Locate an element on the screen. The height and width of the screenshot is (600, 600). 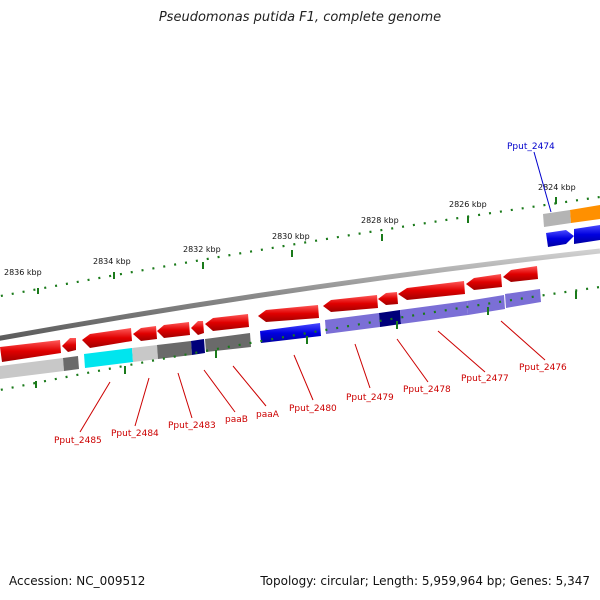
gene-Pput_2483-arrow is located at coordinates (173, 330).